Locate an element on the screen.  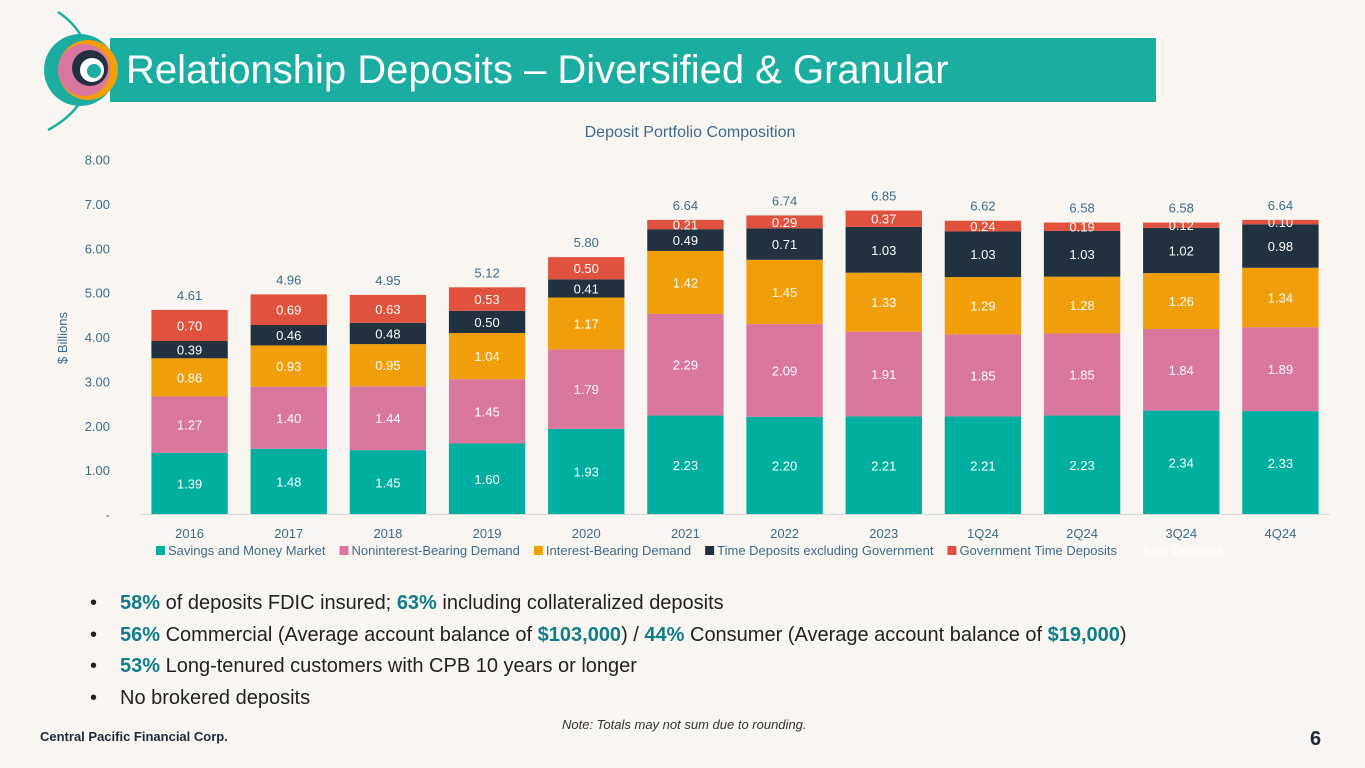
bullet-text: Commercial (Average account balance of is located at coordinates (349, 634).